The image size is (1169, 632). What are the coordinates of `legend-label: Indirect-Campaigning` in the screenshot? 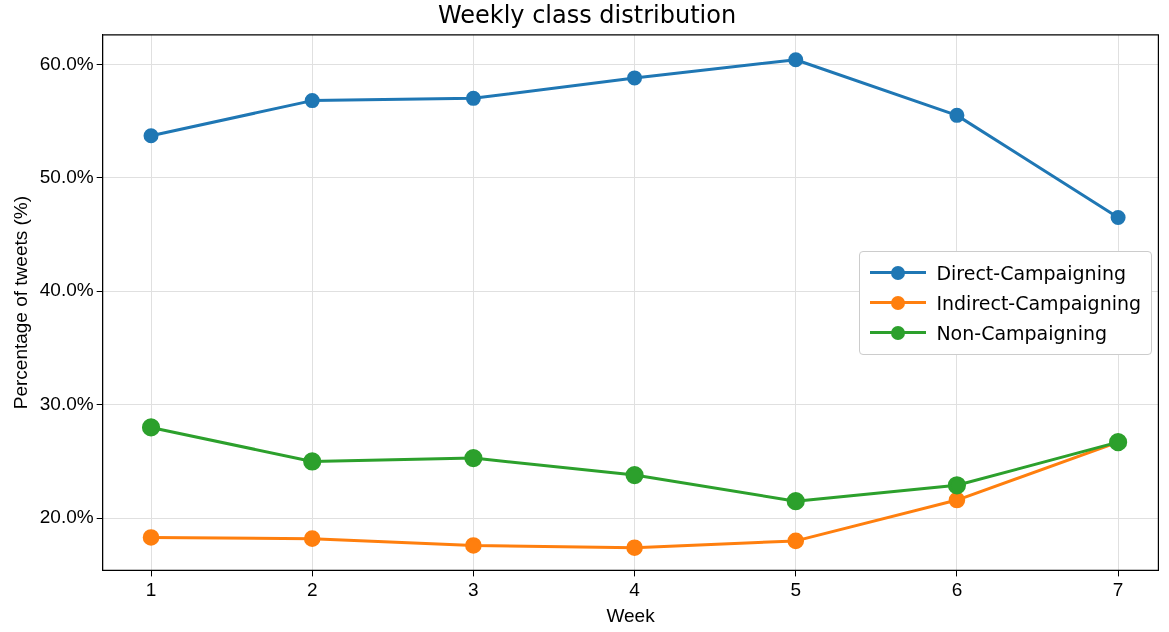 It's located at (1039, 302).